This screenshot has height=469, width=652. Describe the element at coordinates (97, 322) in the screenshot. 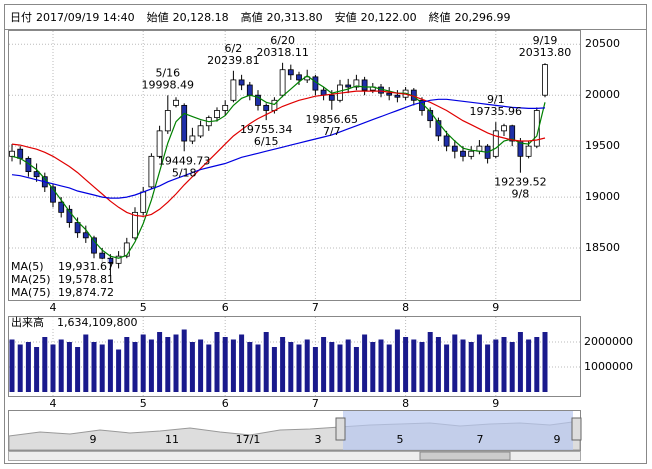

I see `volume-value: 1,634,109,800` at that location.